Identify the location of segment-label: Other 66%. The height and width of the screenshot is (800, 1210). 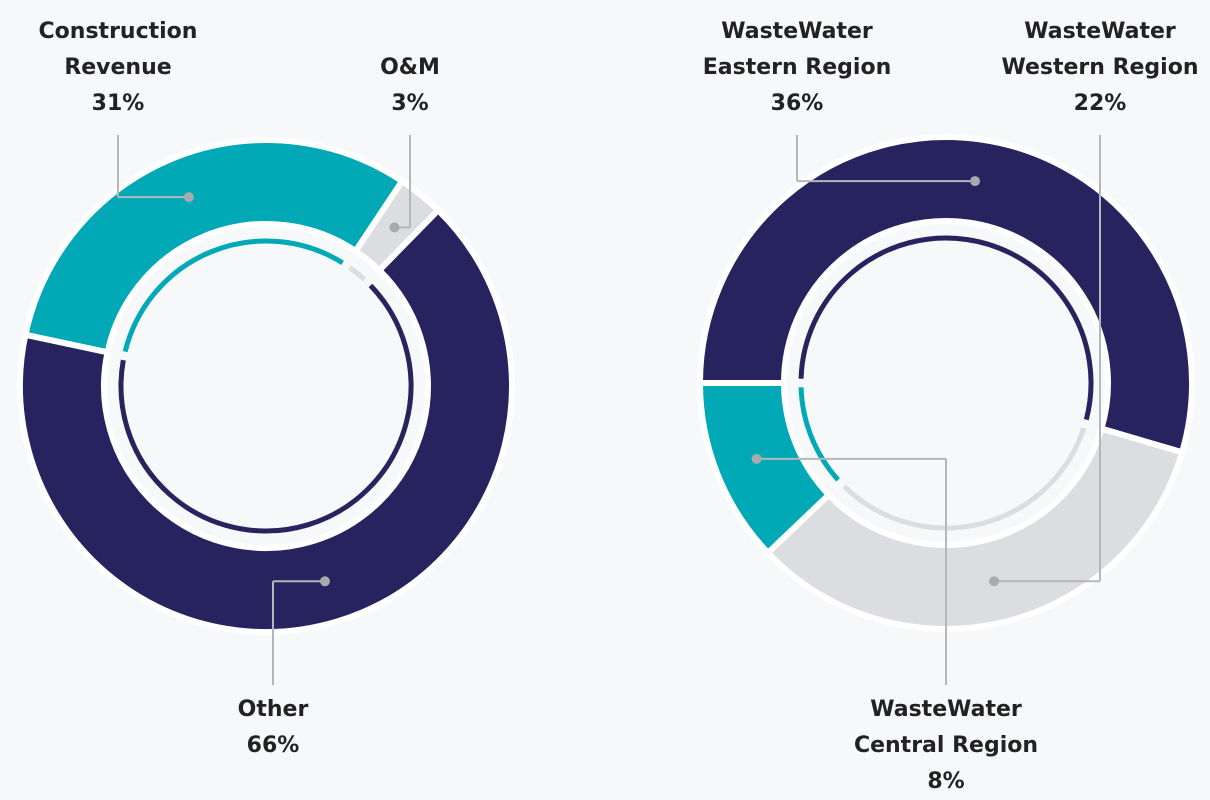
(273, 728).